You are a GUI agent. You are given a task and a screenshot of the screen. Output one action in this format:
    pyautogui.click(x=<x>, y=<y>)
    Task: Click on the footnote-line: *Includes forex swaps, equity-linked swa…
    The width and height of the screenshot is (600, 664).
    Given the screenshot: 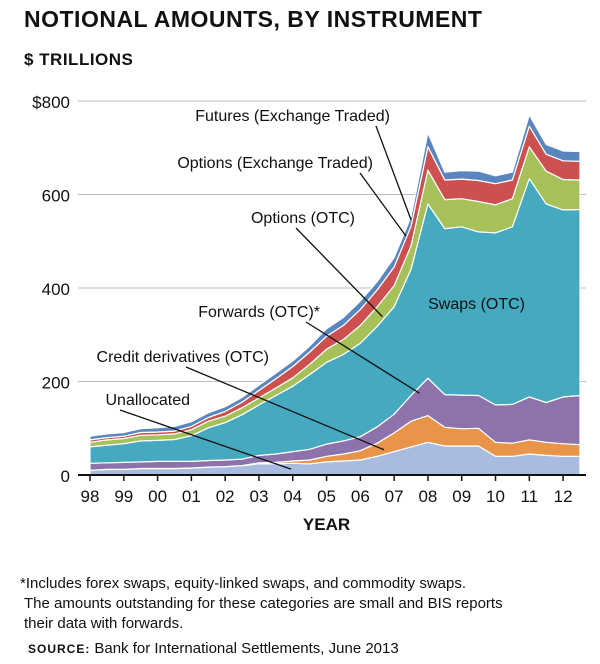 What is the action you would take?
    pyautogui.click(x=243, y=583)
    